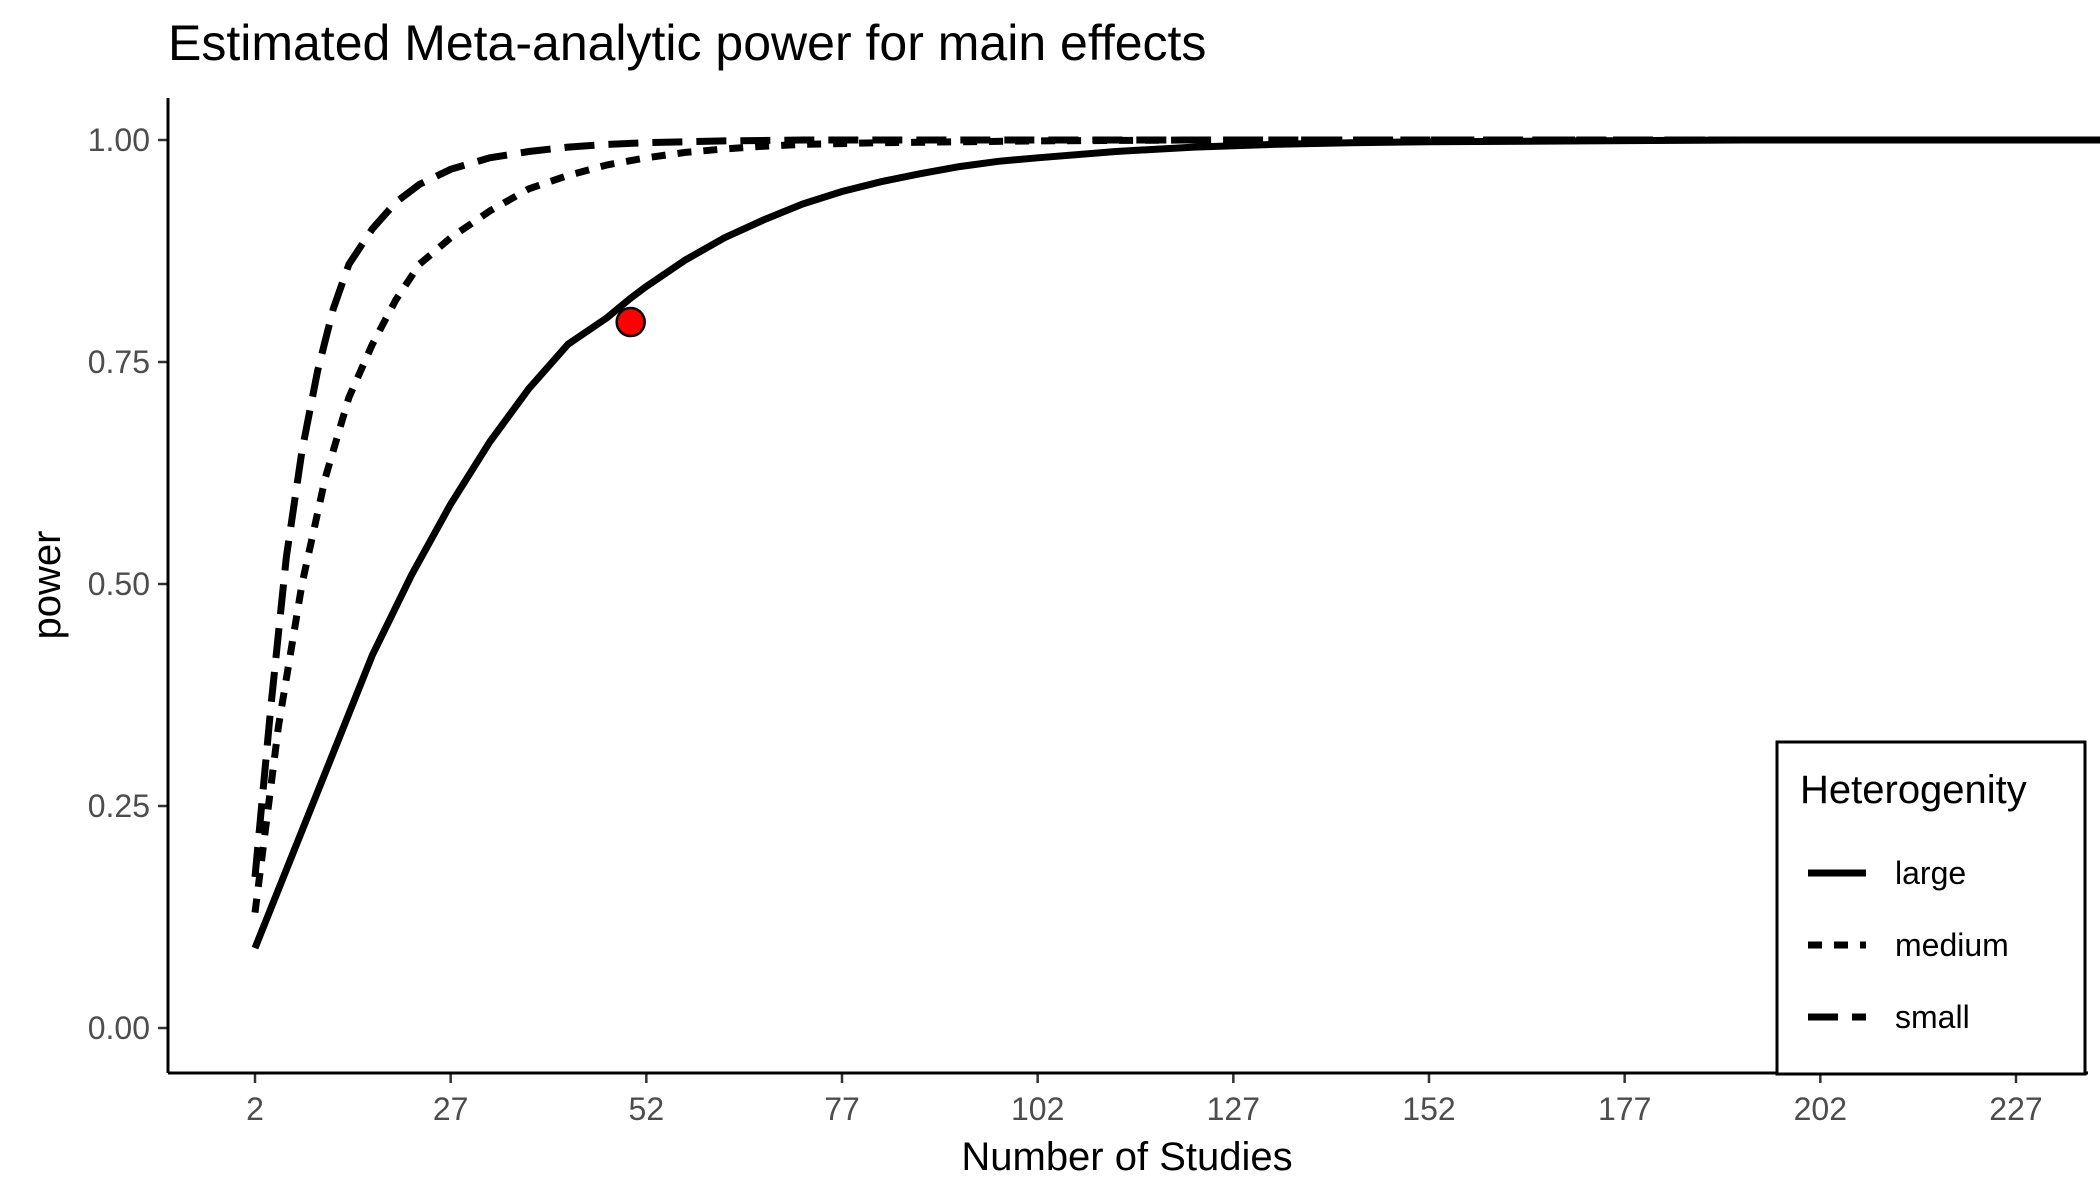 This screenshot has height=1200, width=2100. Describe the element at coordinates (1932, 1017) in the screenshot. I see `legend-label-small: small` at that location.